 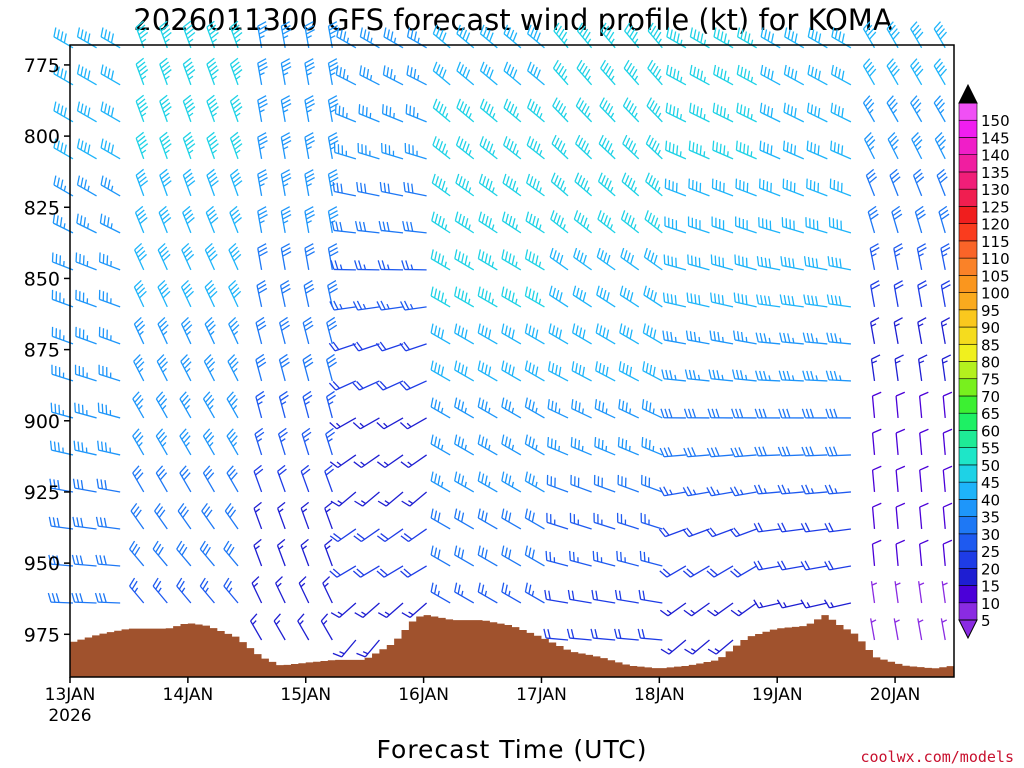 I want to click on y-axis: 775 800 825 850 875 900 925 950 975, so click(x=47, y=350).